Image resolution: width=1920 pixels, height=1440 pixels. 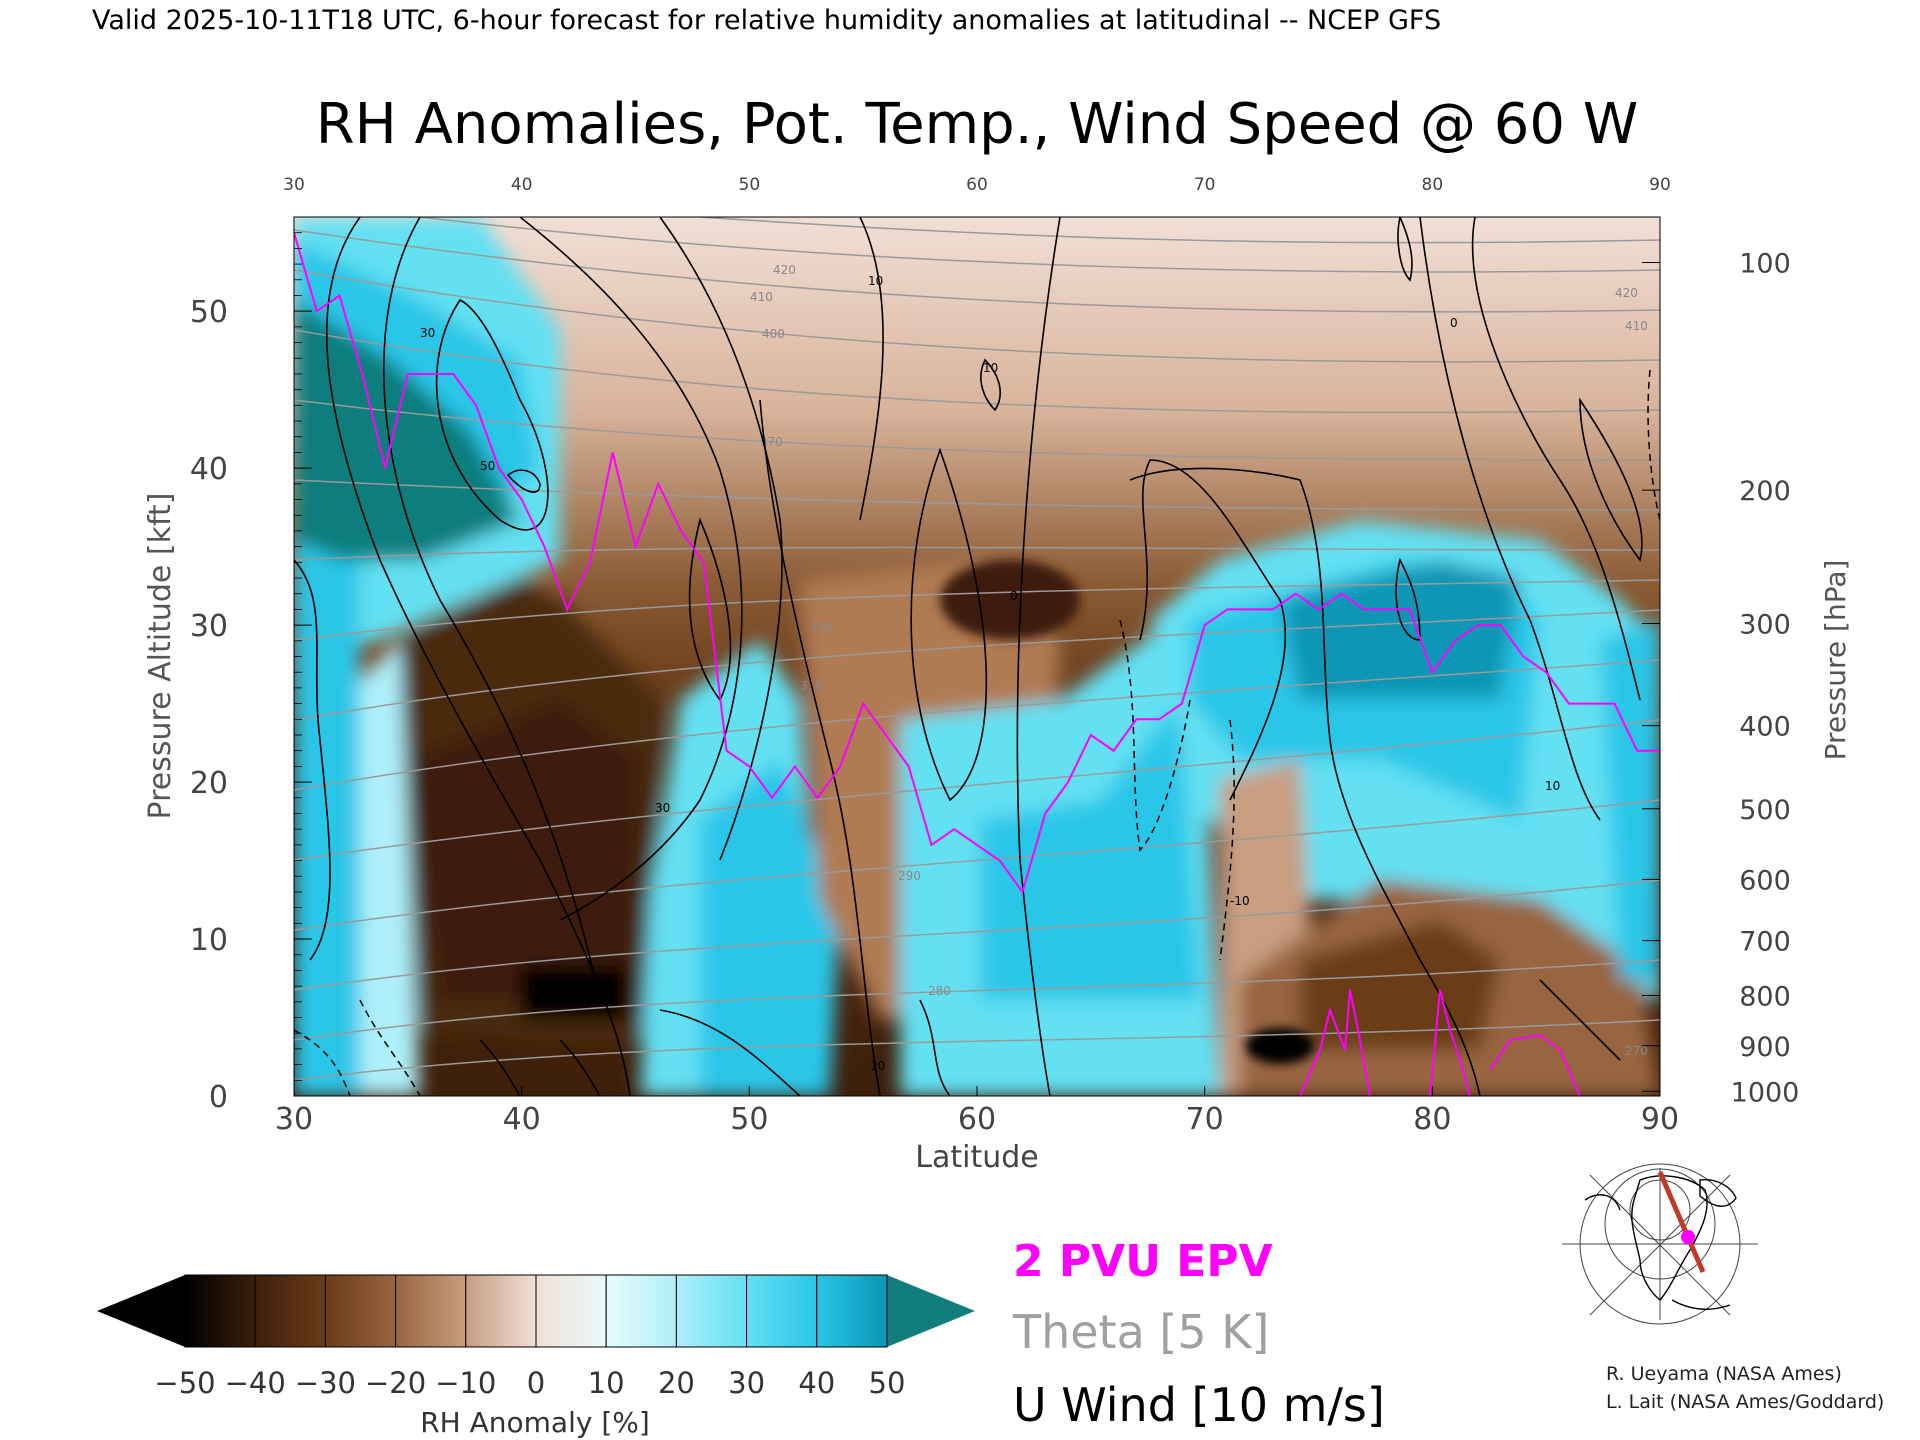 I want to click on colorbar-tick-label: −20, so click(x=395, y=1383).